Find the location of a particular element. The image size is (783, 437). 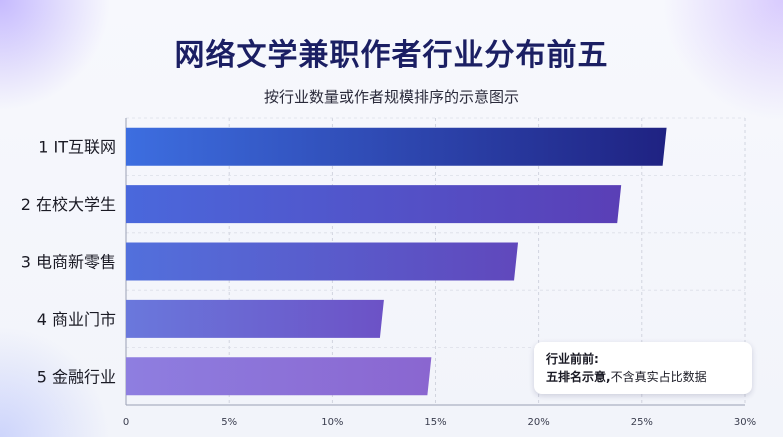

category-label-4: 4 商业门市 is located at coordinates (76, 319).